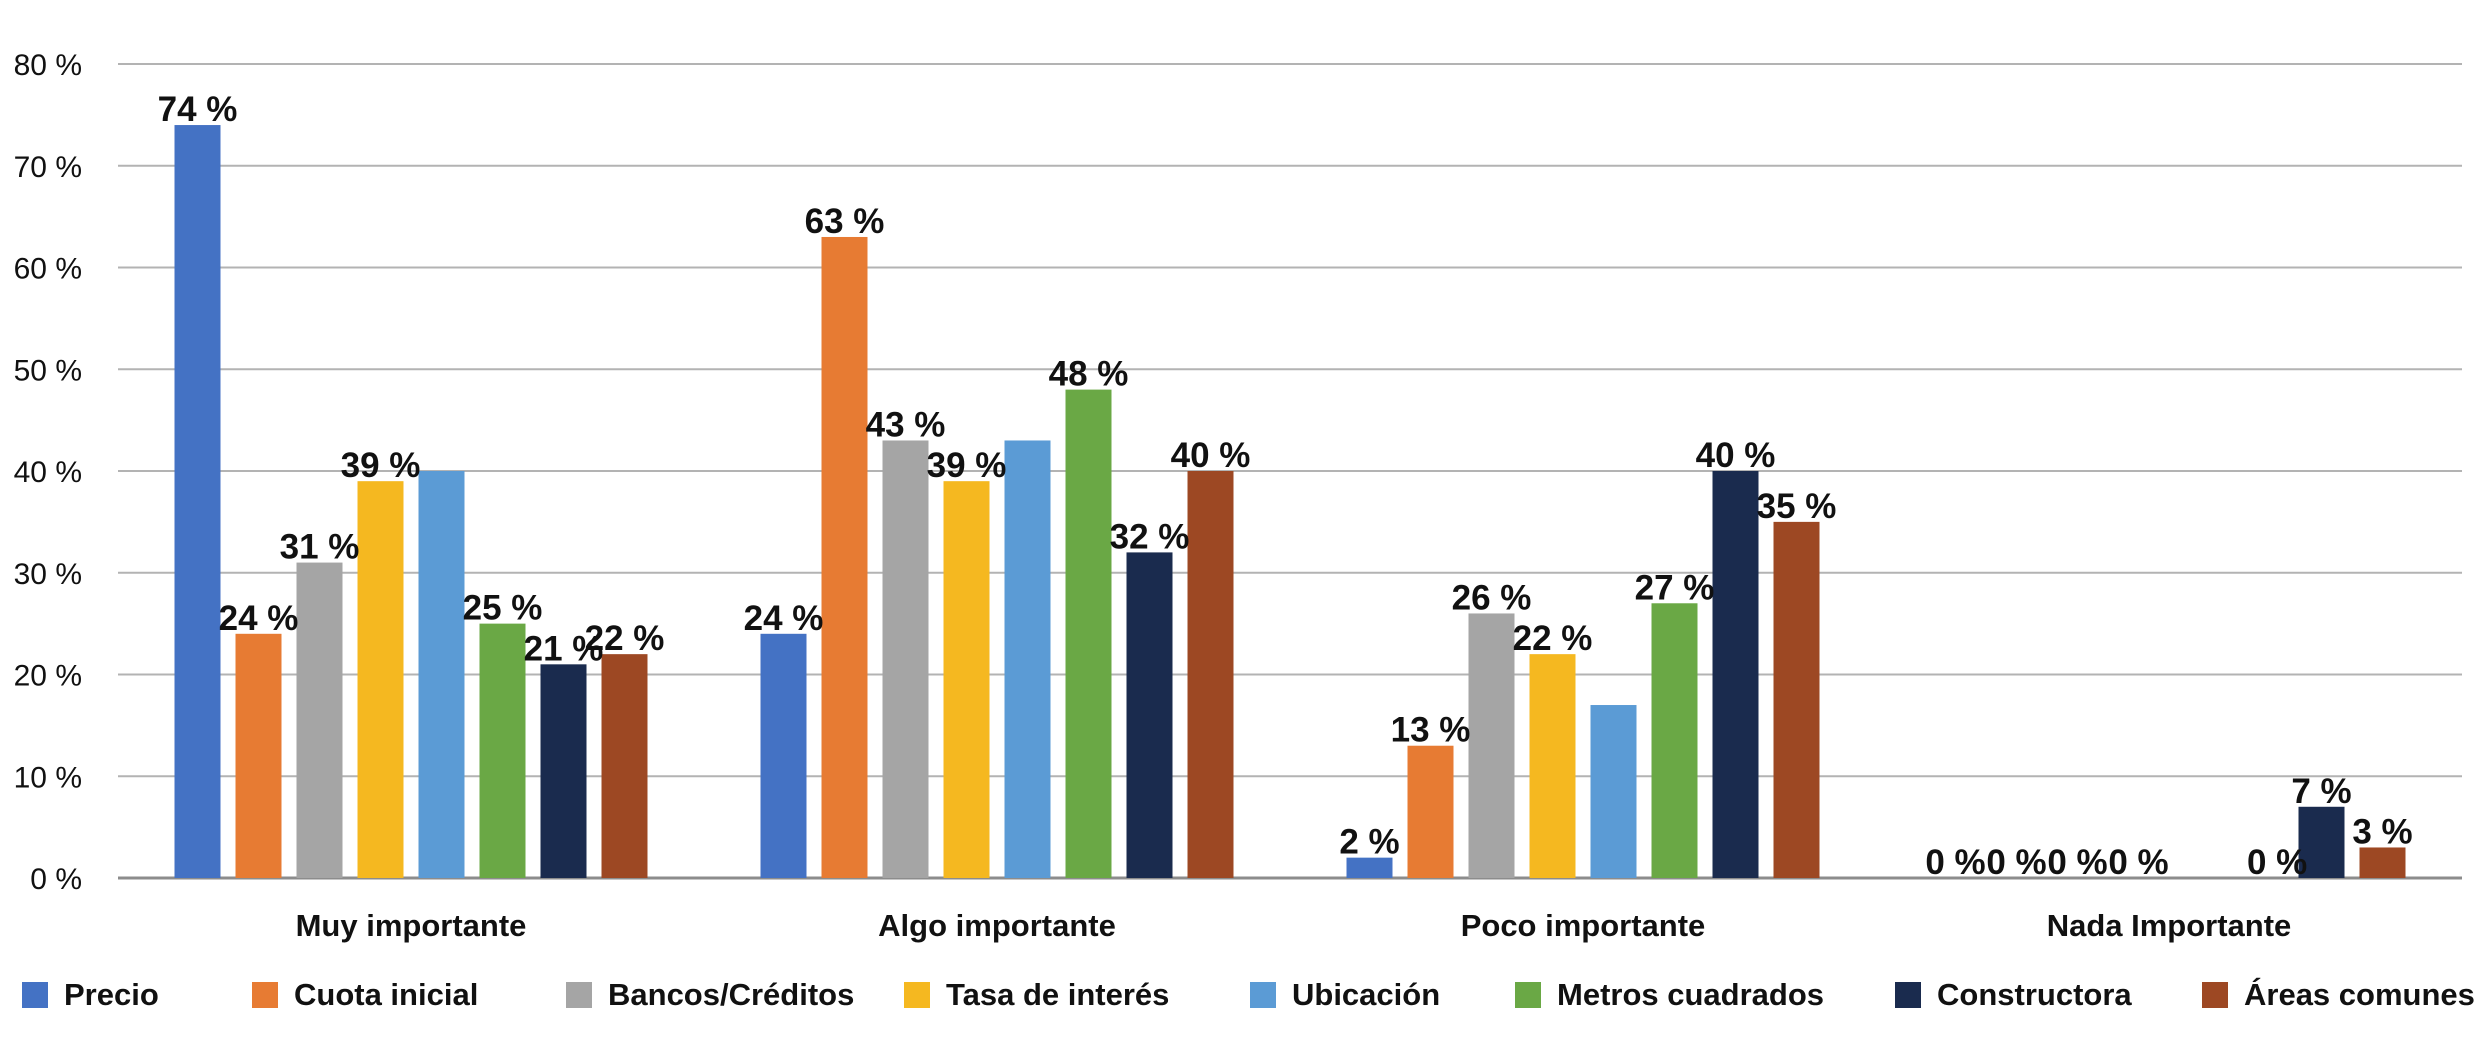 The width and height of the screenshot is (2481, 1042). What do you see at coordinates (1583, 925) in the screenshot?
I see `category-label: Poco importante` at bounding box center [1583, 925].